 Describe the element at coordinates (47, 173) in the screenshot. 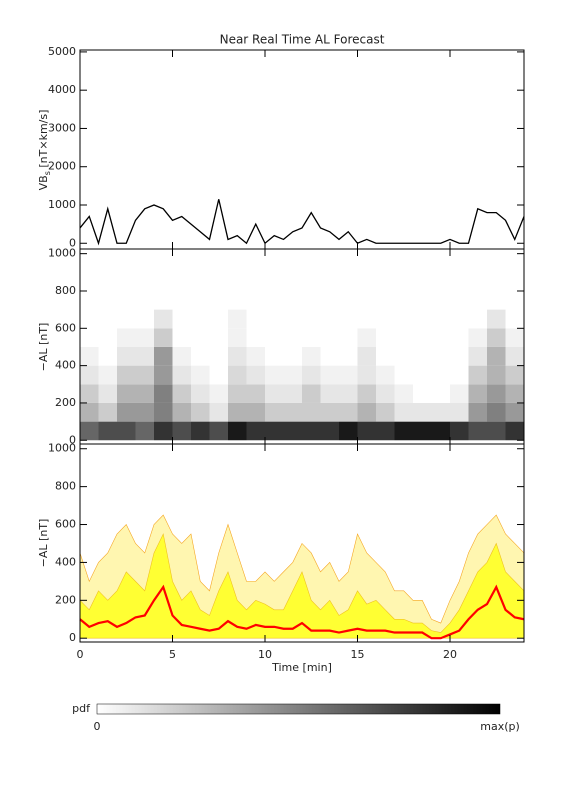

I see `y-label-sub: s` at that location.